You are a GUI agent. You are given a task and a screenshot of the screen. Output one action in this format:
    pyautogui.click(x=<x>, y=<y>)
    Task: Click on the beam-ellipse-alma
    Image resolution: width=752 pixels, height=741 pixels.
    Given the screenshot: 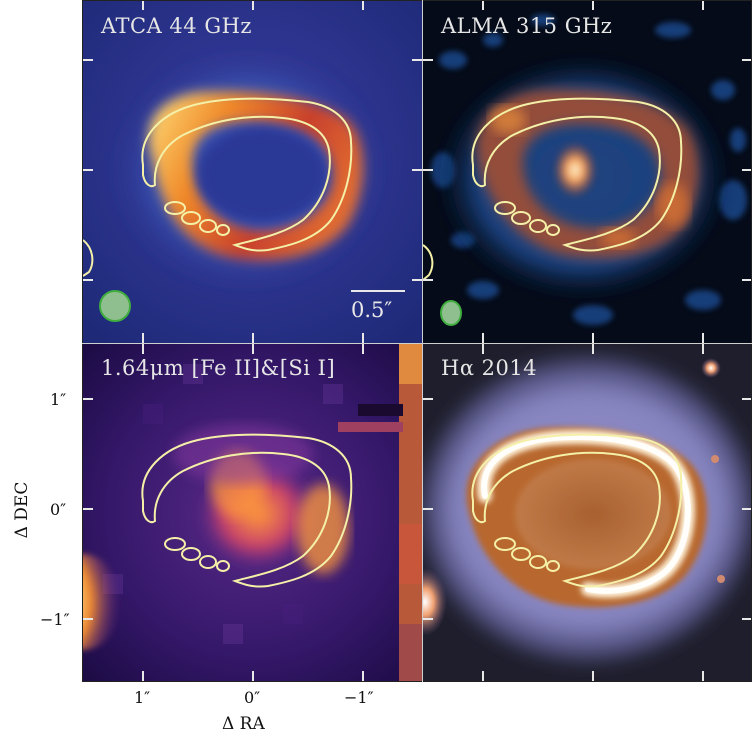 What is the action you would take?
    pyautogui.click(x=451, y=313)
    